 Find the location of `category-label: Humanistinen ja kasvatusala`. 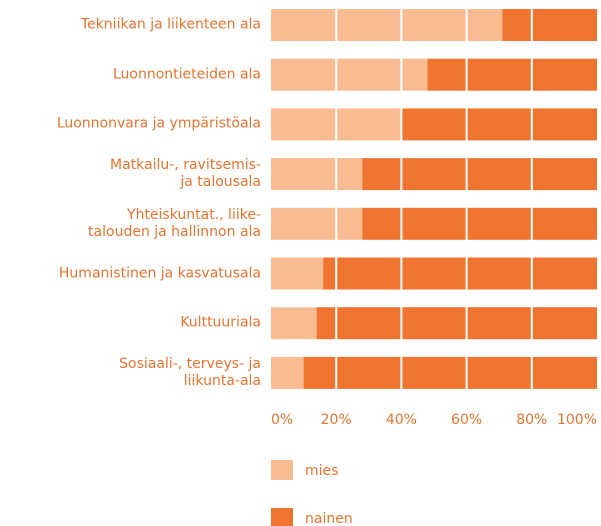

category-label: Humanistinen ja kasvatusala is located at coordinates (159, 273).